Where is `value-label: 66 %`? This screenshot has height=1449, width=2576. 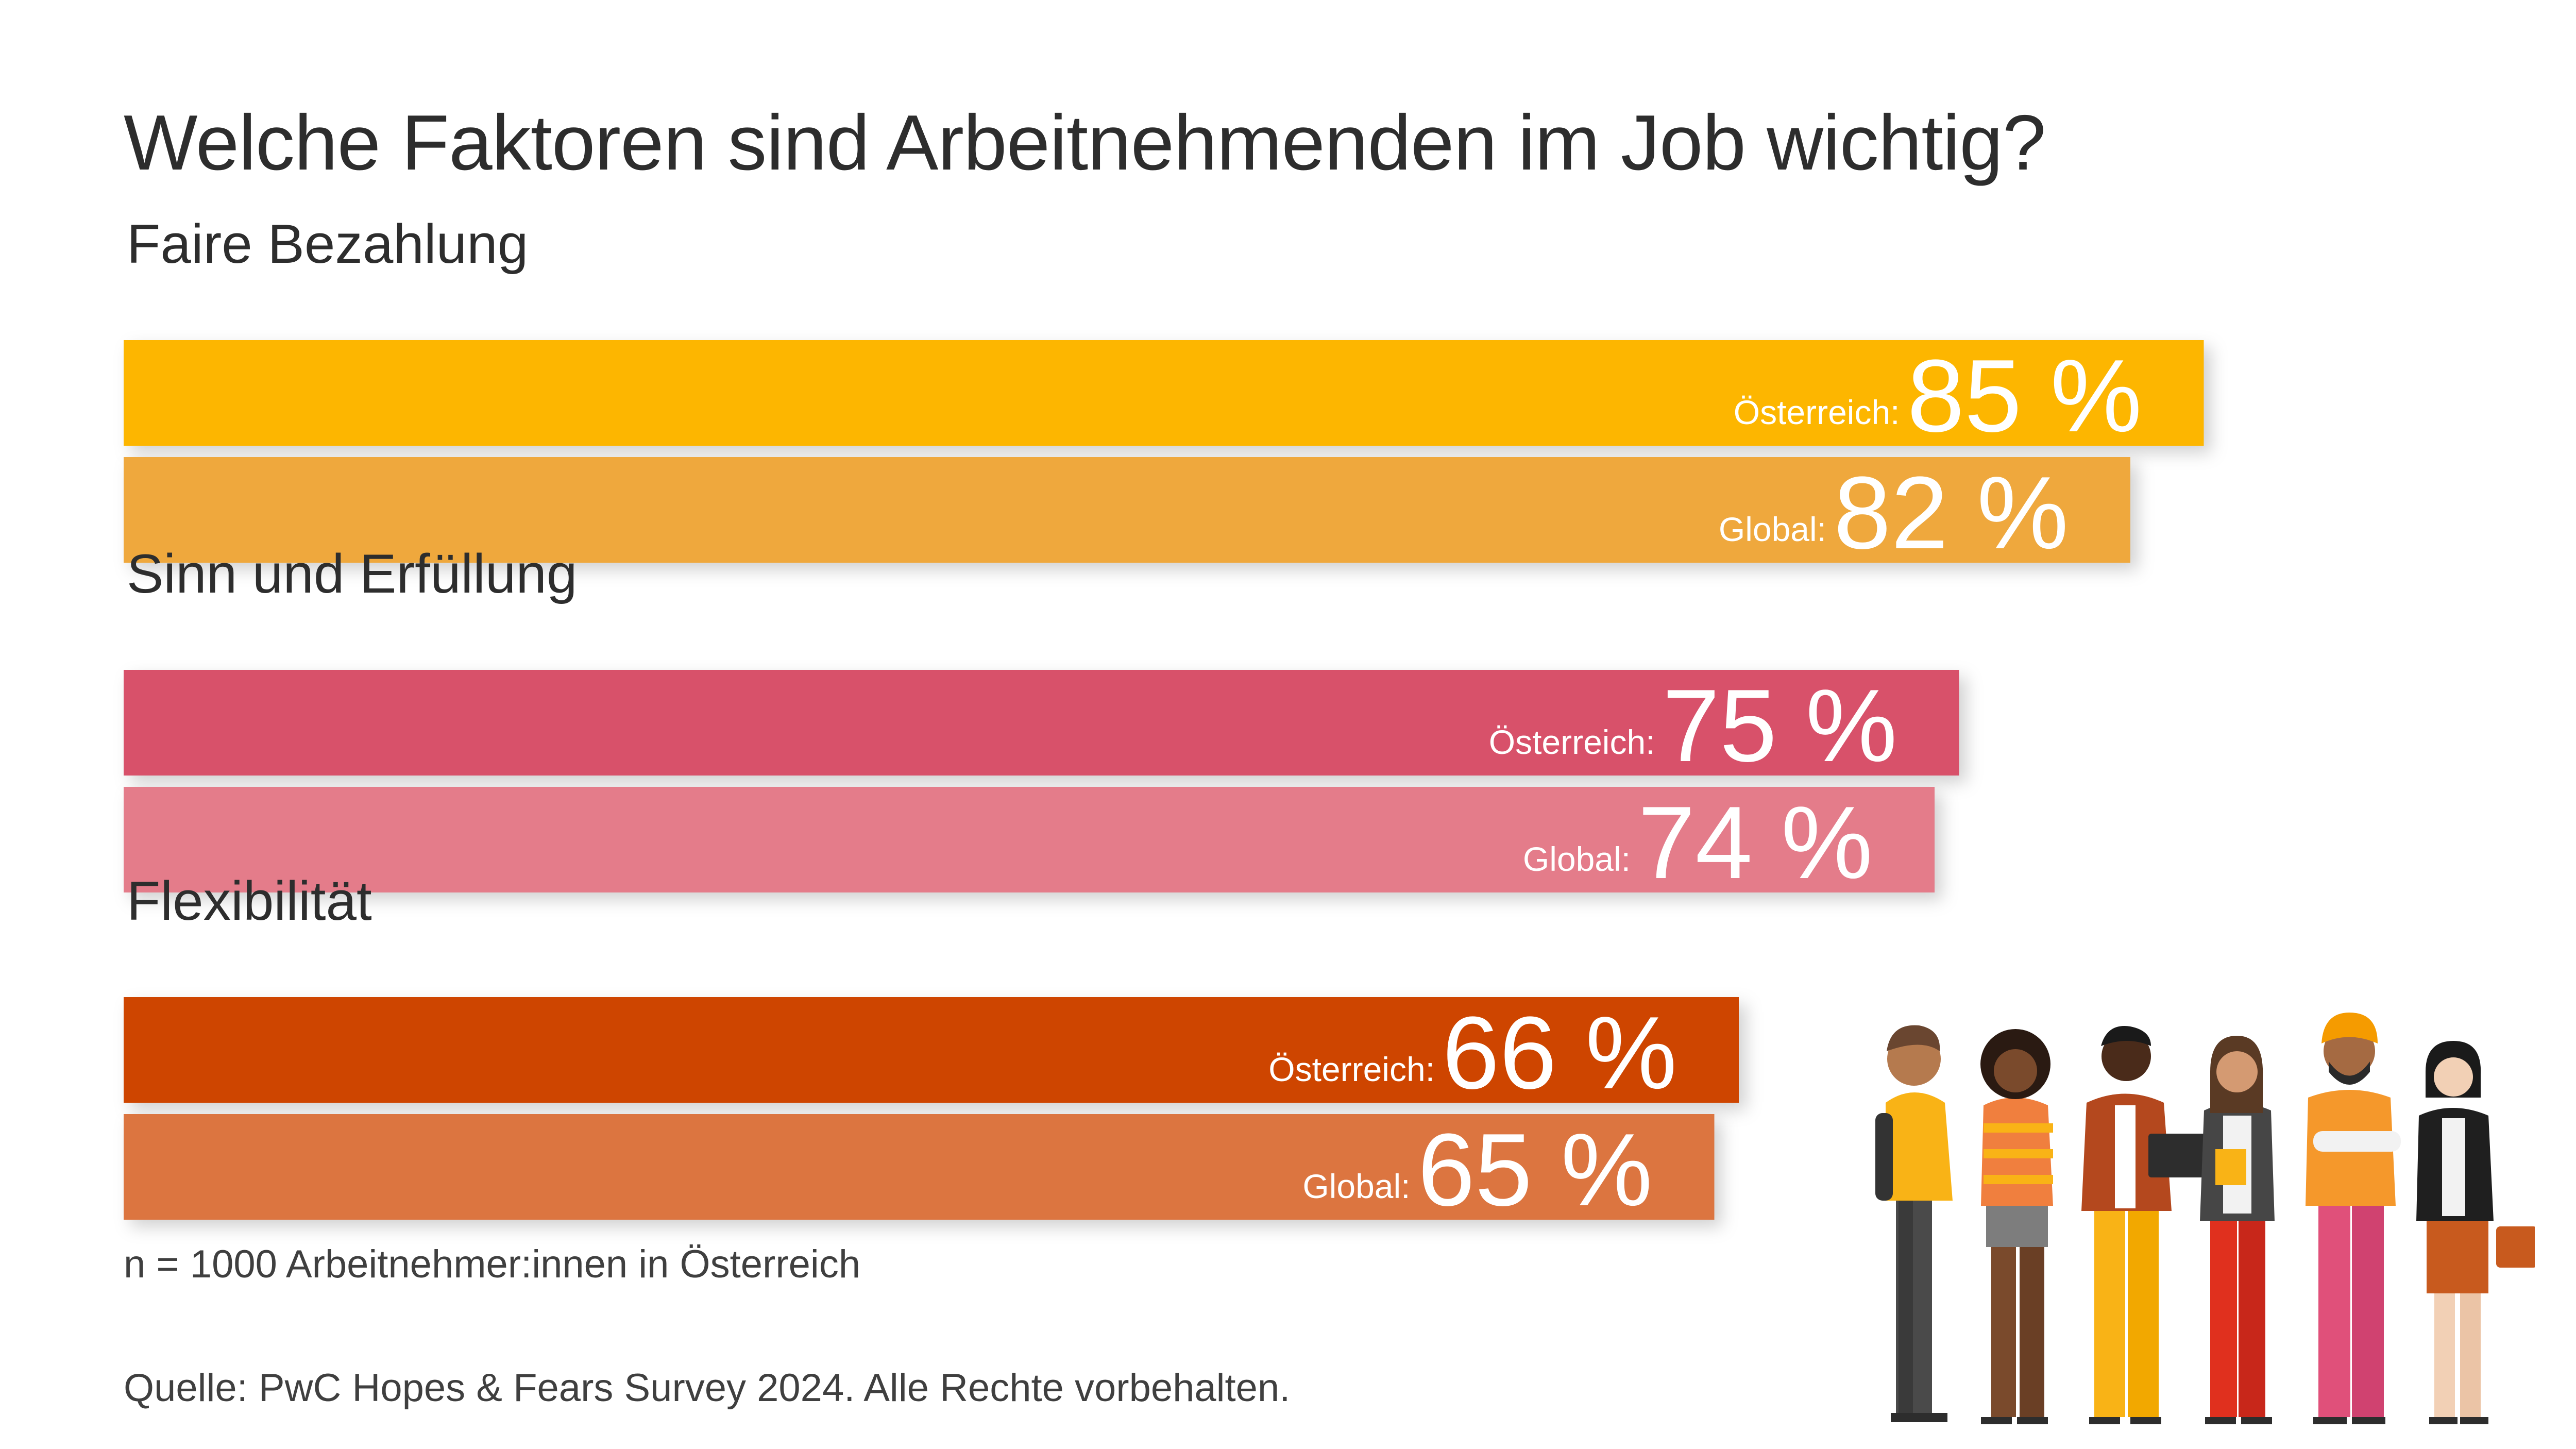 value-label: 66 % is located at coordinates (1559, 1053).